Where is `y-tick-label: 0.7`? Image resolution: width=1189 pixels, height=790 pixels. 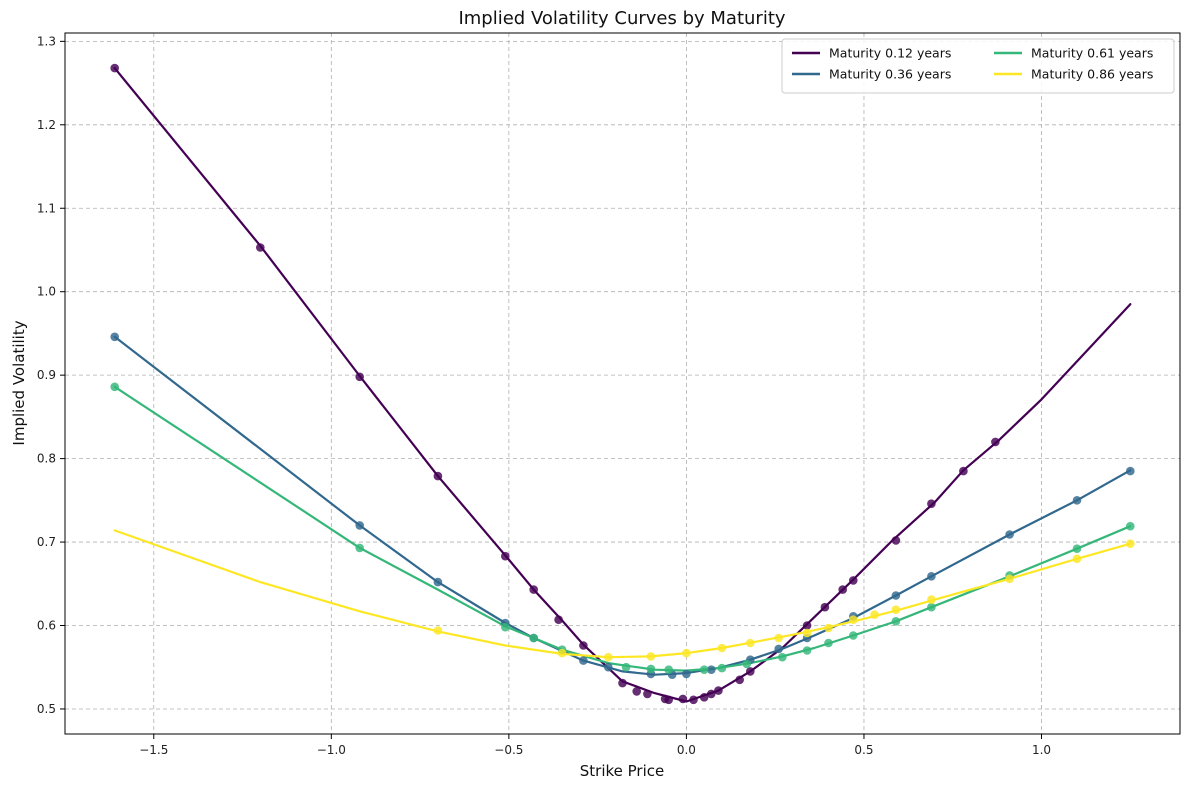
y-tick-label: 0.7 is located at coordinates (46, 542).